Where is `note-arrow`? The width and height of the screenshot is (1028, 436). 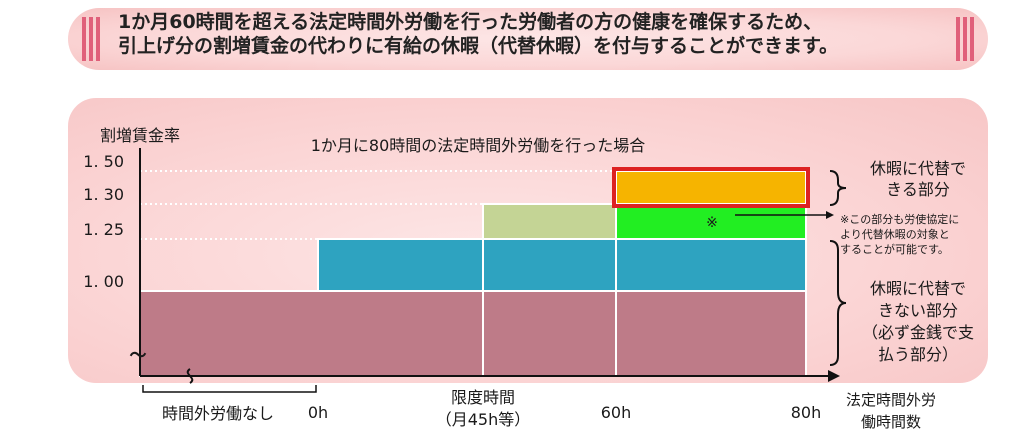 note-arrow is located at coordinates (784, 215).